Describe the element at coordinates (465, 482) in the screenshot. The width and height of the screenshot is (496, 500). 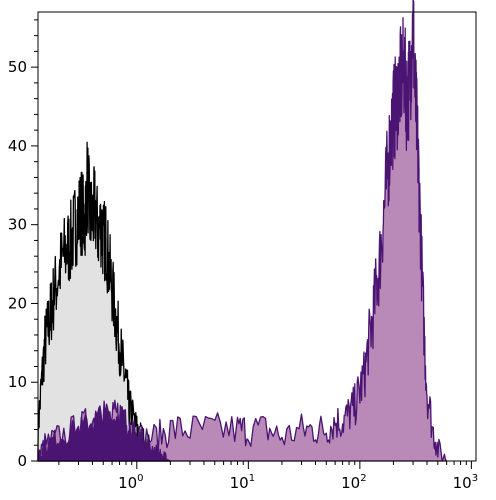
I see `x-tick-label: 10³` at that location.